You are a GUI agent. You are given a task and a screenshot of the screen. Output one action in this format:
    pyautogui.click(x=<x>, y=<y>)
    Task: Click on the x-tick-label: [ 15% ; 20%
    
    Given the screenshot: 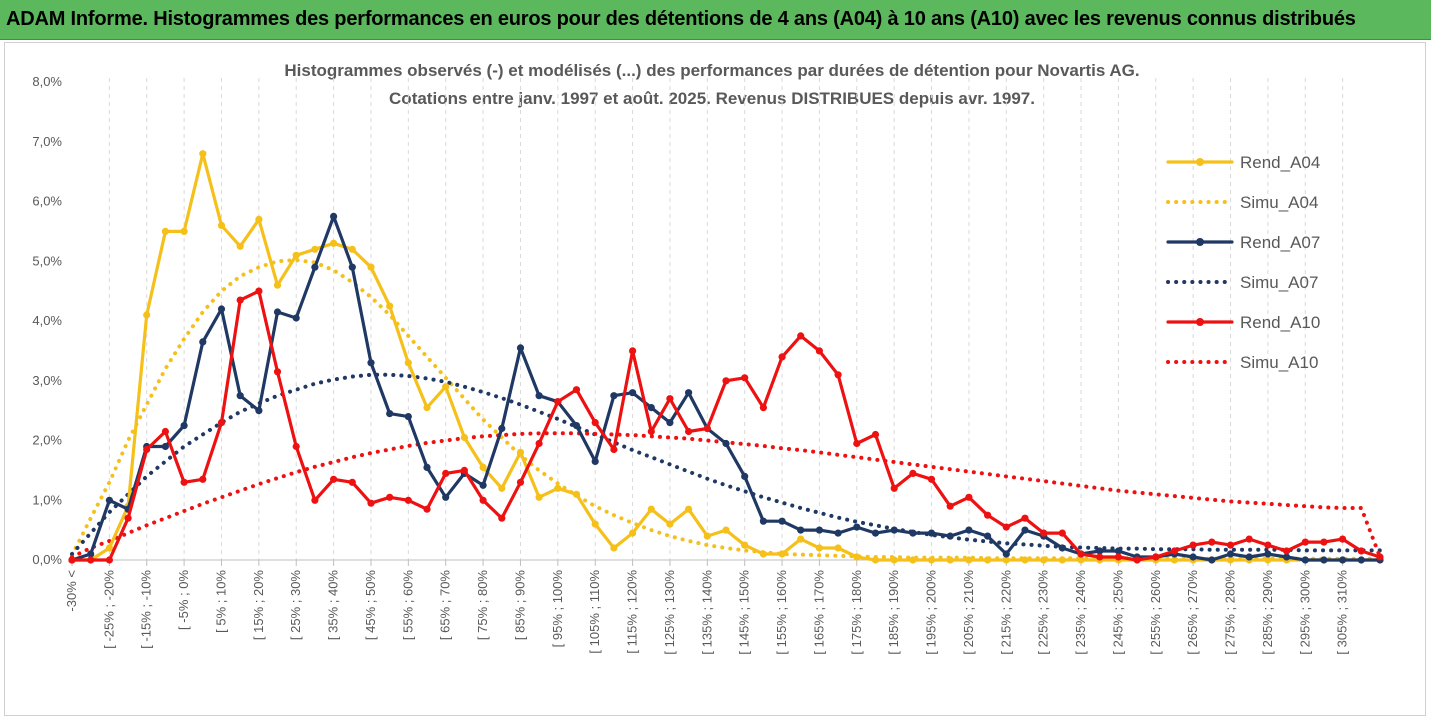 What is the action you would take?
    pyautogui.click(x=258, y=605)
    